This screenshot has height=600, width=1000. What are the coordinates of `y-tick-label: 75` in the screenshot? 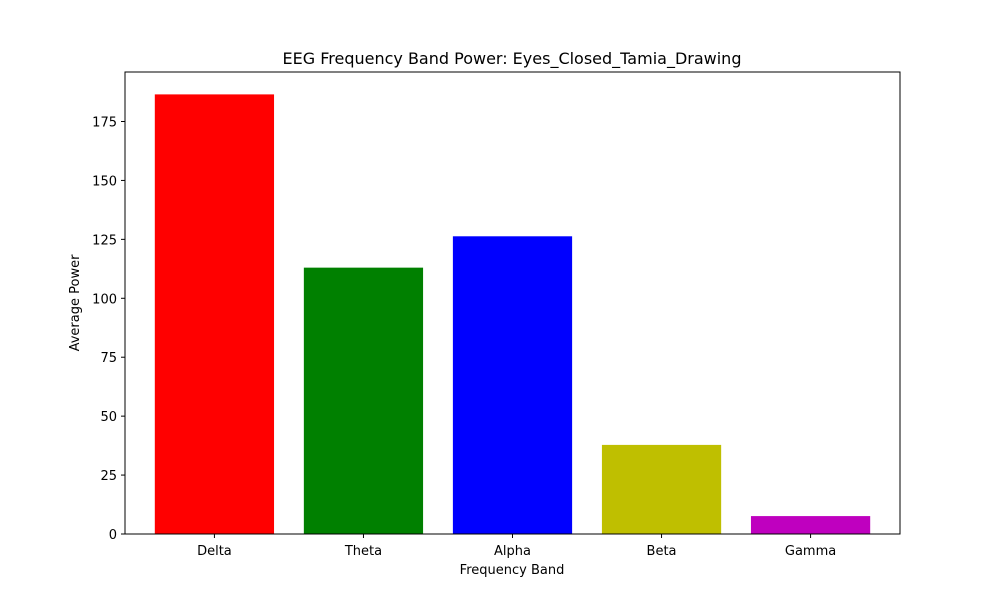 It's located at (108, 358).